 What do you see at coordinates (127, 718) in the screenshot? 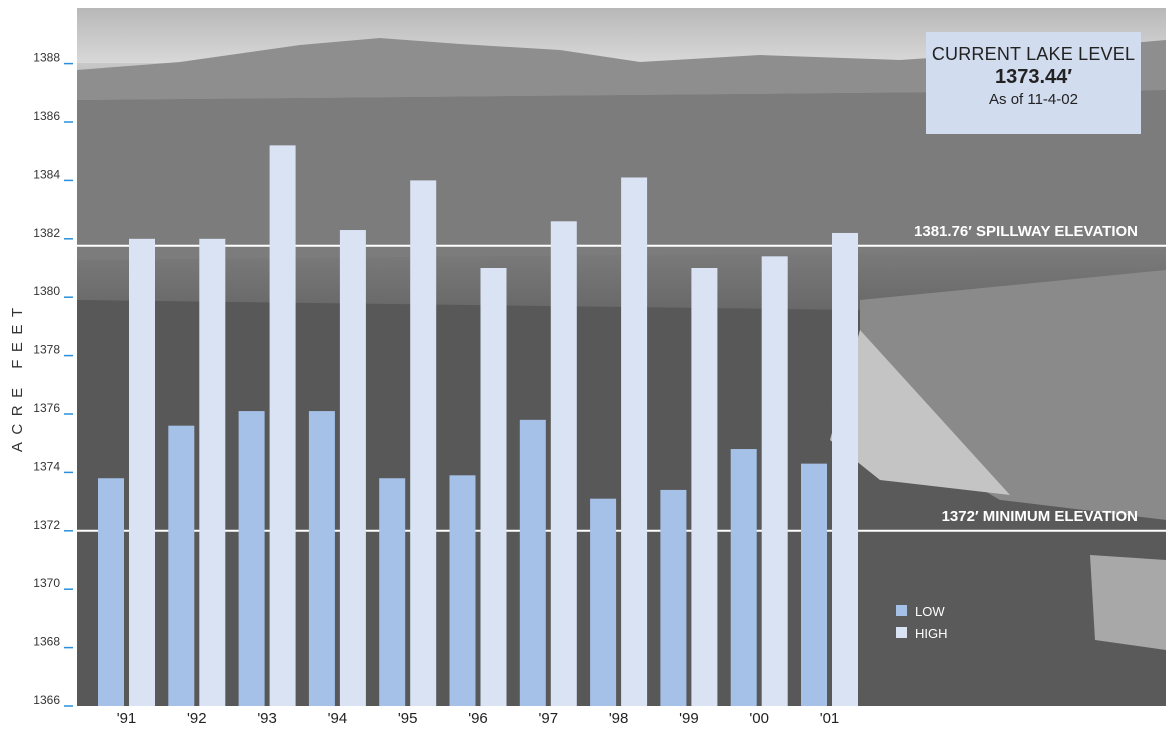
I see `x-tick-label: '91` at bounding box center [127, 718].